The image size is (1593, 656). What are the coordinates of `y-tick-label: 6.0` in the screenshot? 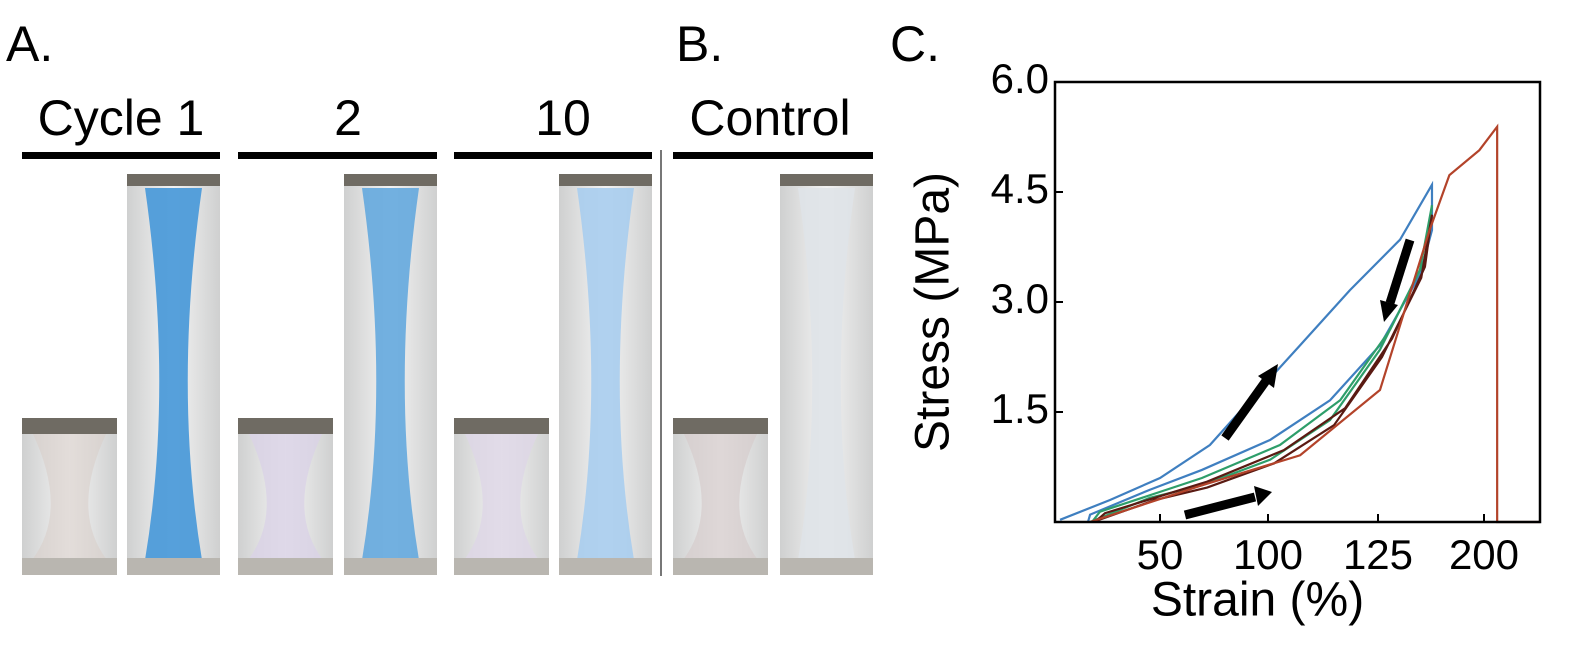 It's located at (1020, 78).